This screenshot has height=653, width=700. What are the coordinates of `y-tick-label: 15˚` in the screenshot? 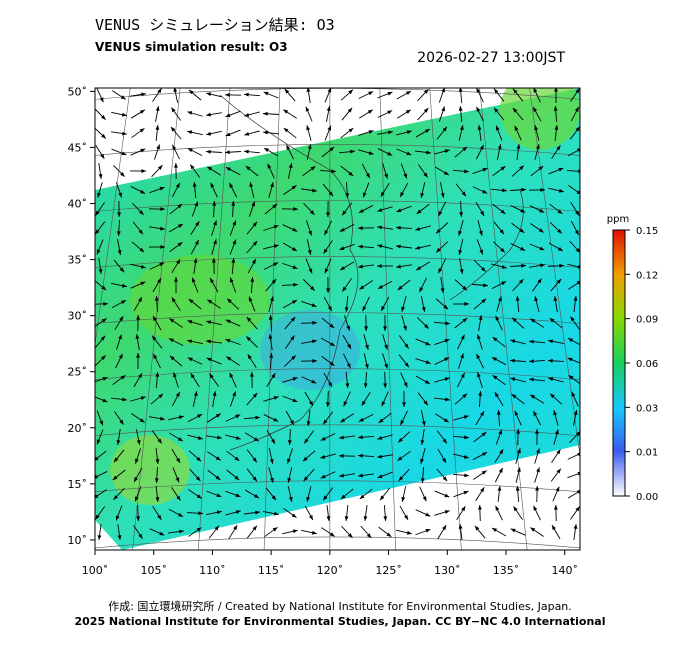 It's located at (78, 484).